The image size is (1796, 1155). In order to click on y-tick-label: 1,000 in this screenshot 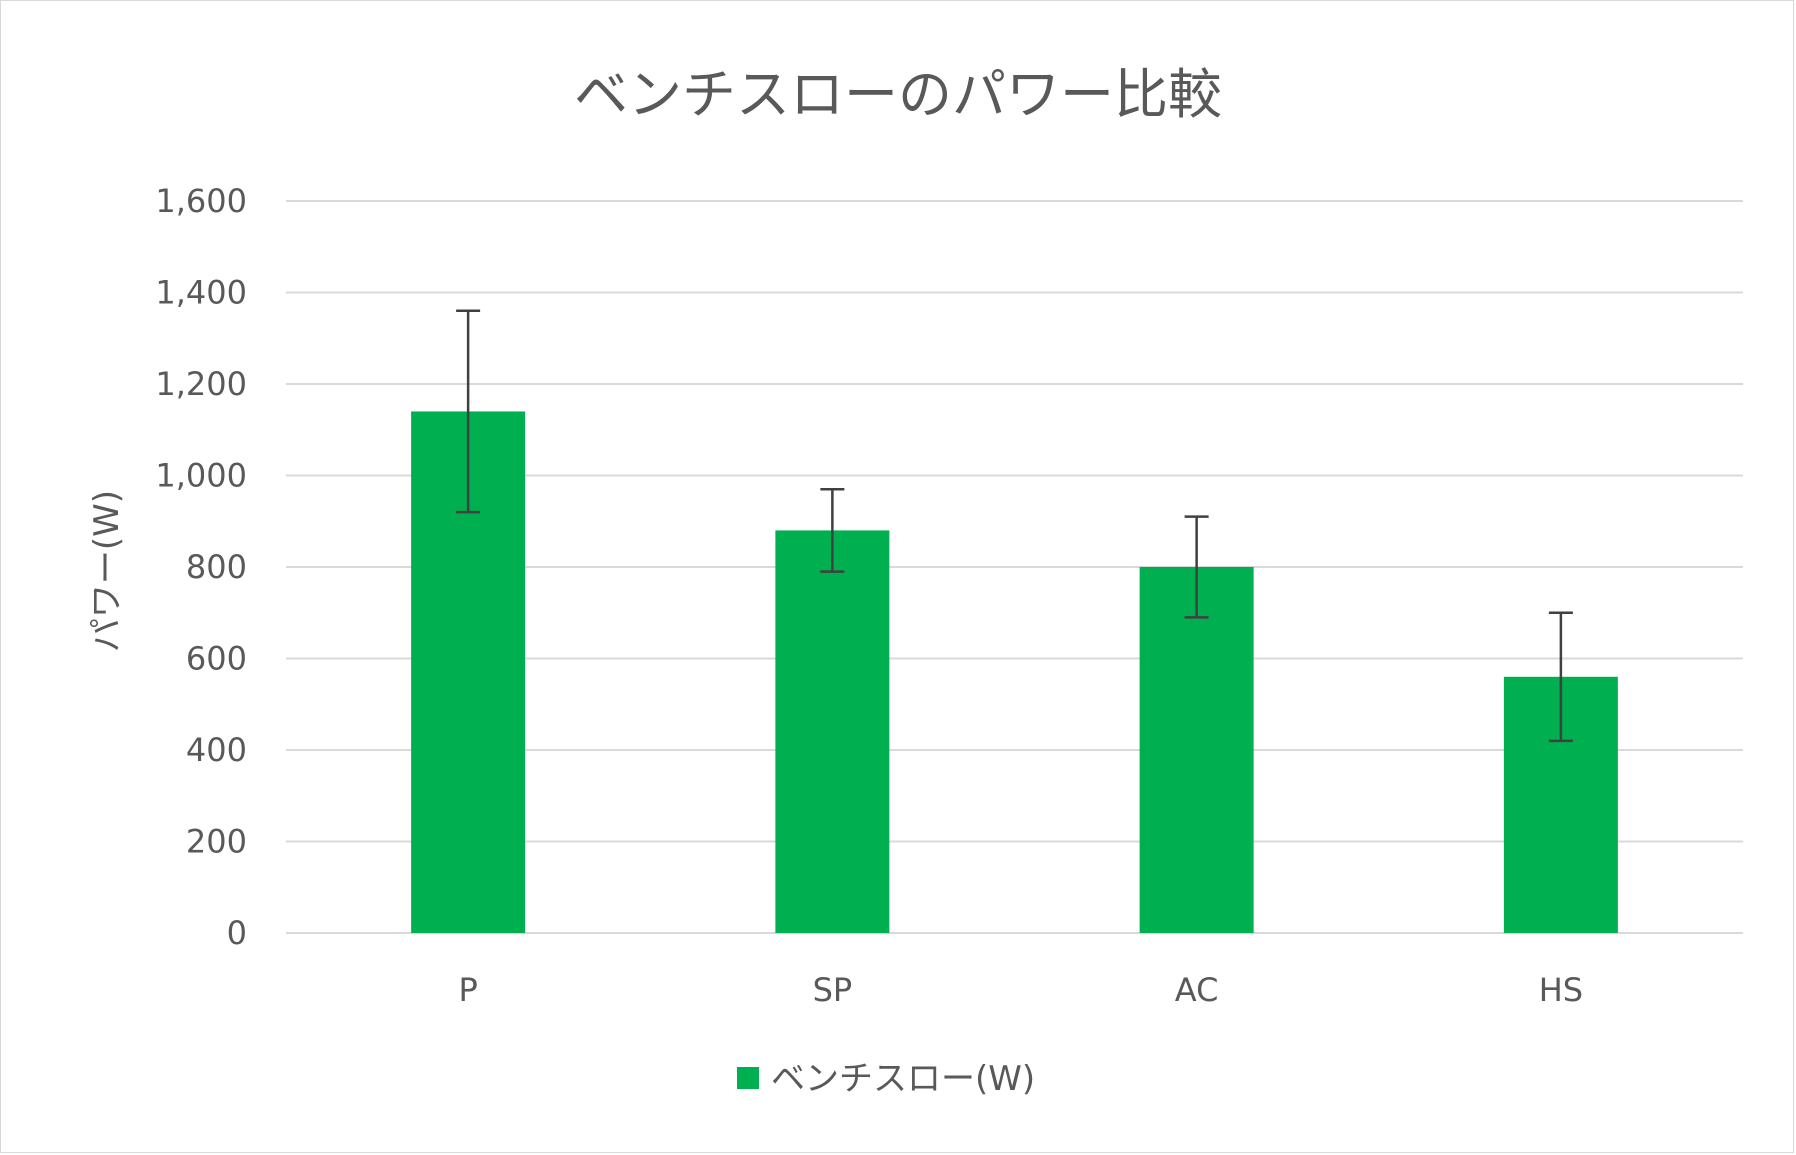, I will do `click(201, 476)`.